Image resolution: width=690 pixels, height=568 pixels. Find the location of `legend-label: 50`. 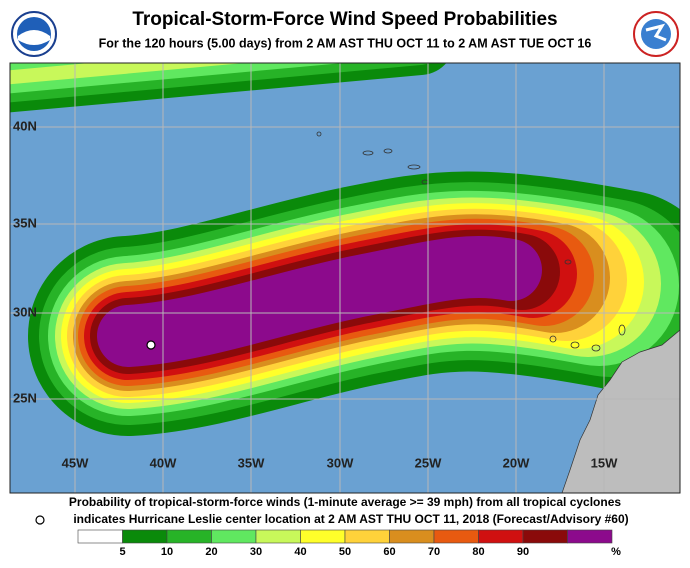

legend-label: 50 is located at coordinates (345, 552).